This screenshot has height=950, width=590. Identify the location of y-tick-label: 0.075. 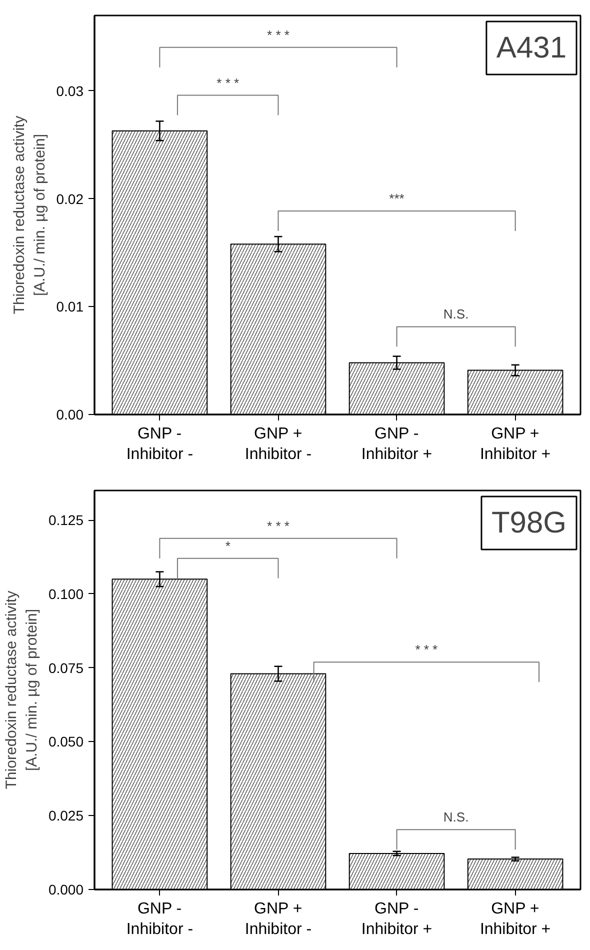
(66, 668).